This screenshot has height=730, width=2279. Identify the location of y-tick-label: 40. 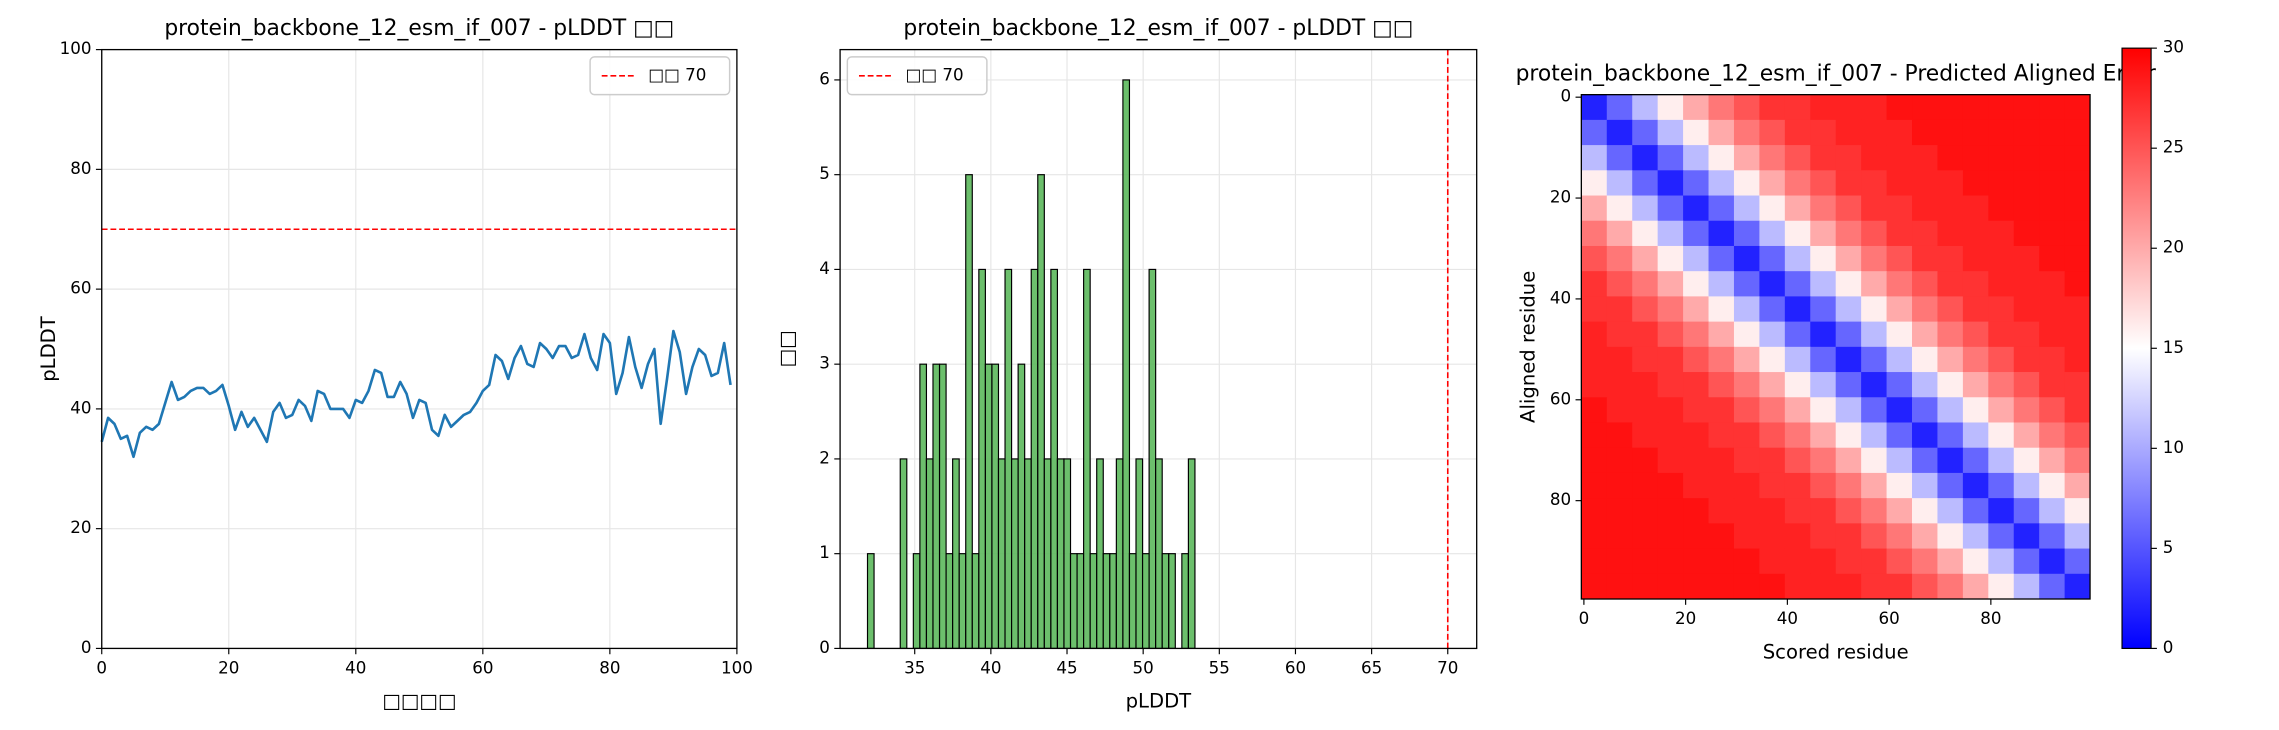
(80, 407).